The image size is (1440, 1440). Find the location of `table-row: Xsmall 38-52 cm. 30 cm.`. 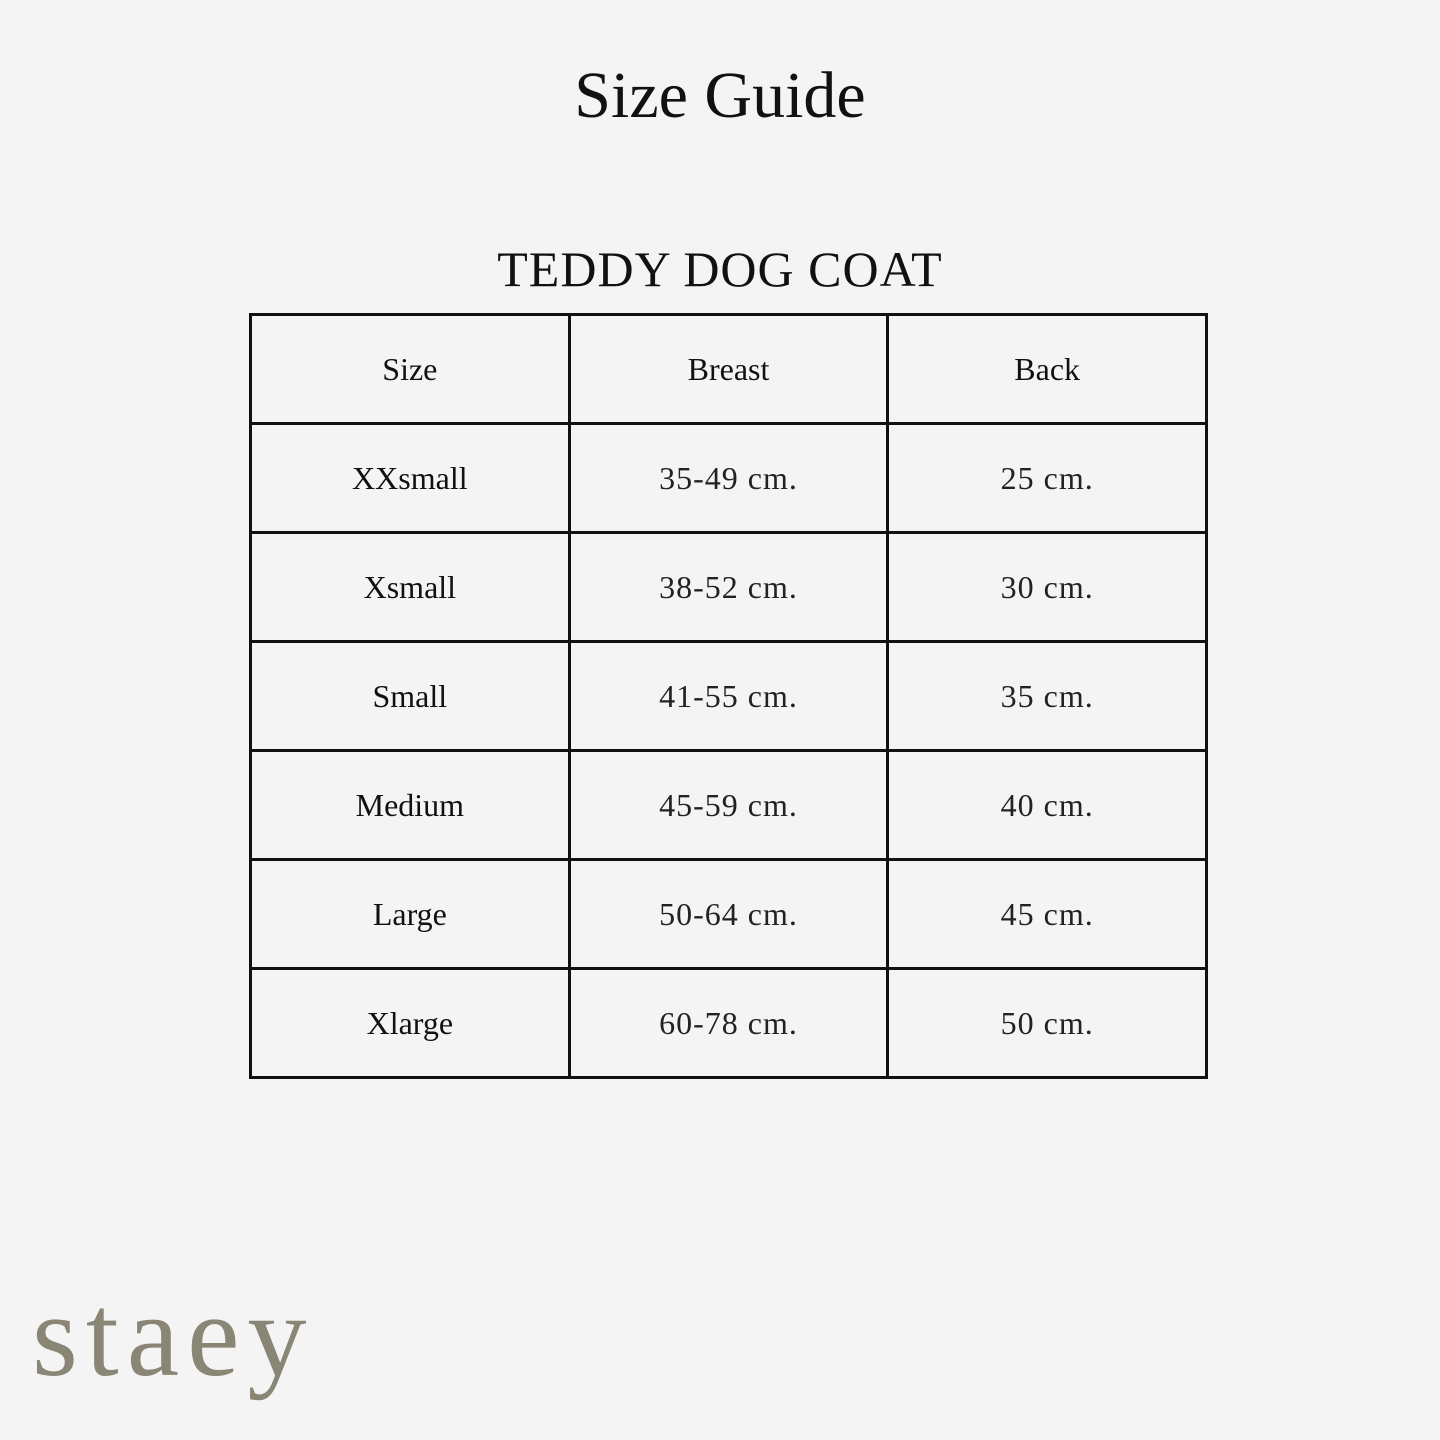

table-row: Xsmall 38-52 cm. 30 cm. is located at coordinates (728, 587).